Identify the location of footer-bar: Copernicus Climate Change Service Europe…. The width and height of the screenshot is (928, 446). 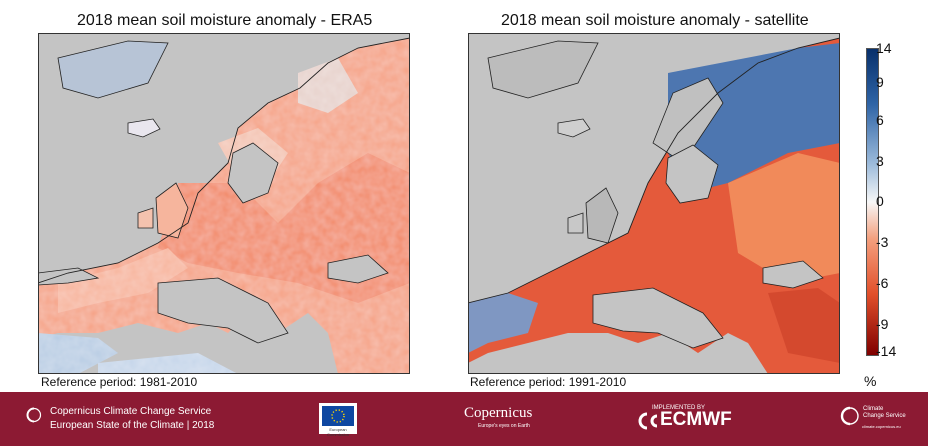
(464, 419).